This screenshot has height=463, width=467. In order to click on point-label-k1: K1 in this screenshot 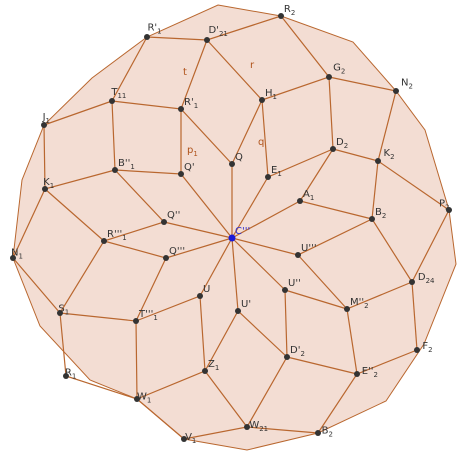, I will do `click(48, 183)`.